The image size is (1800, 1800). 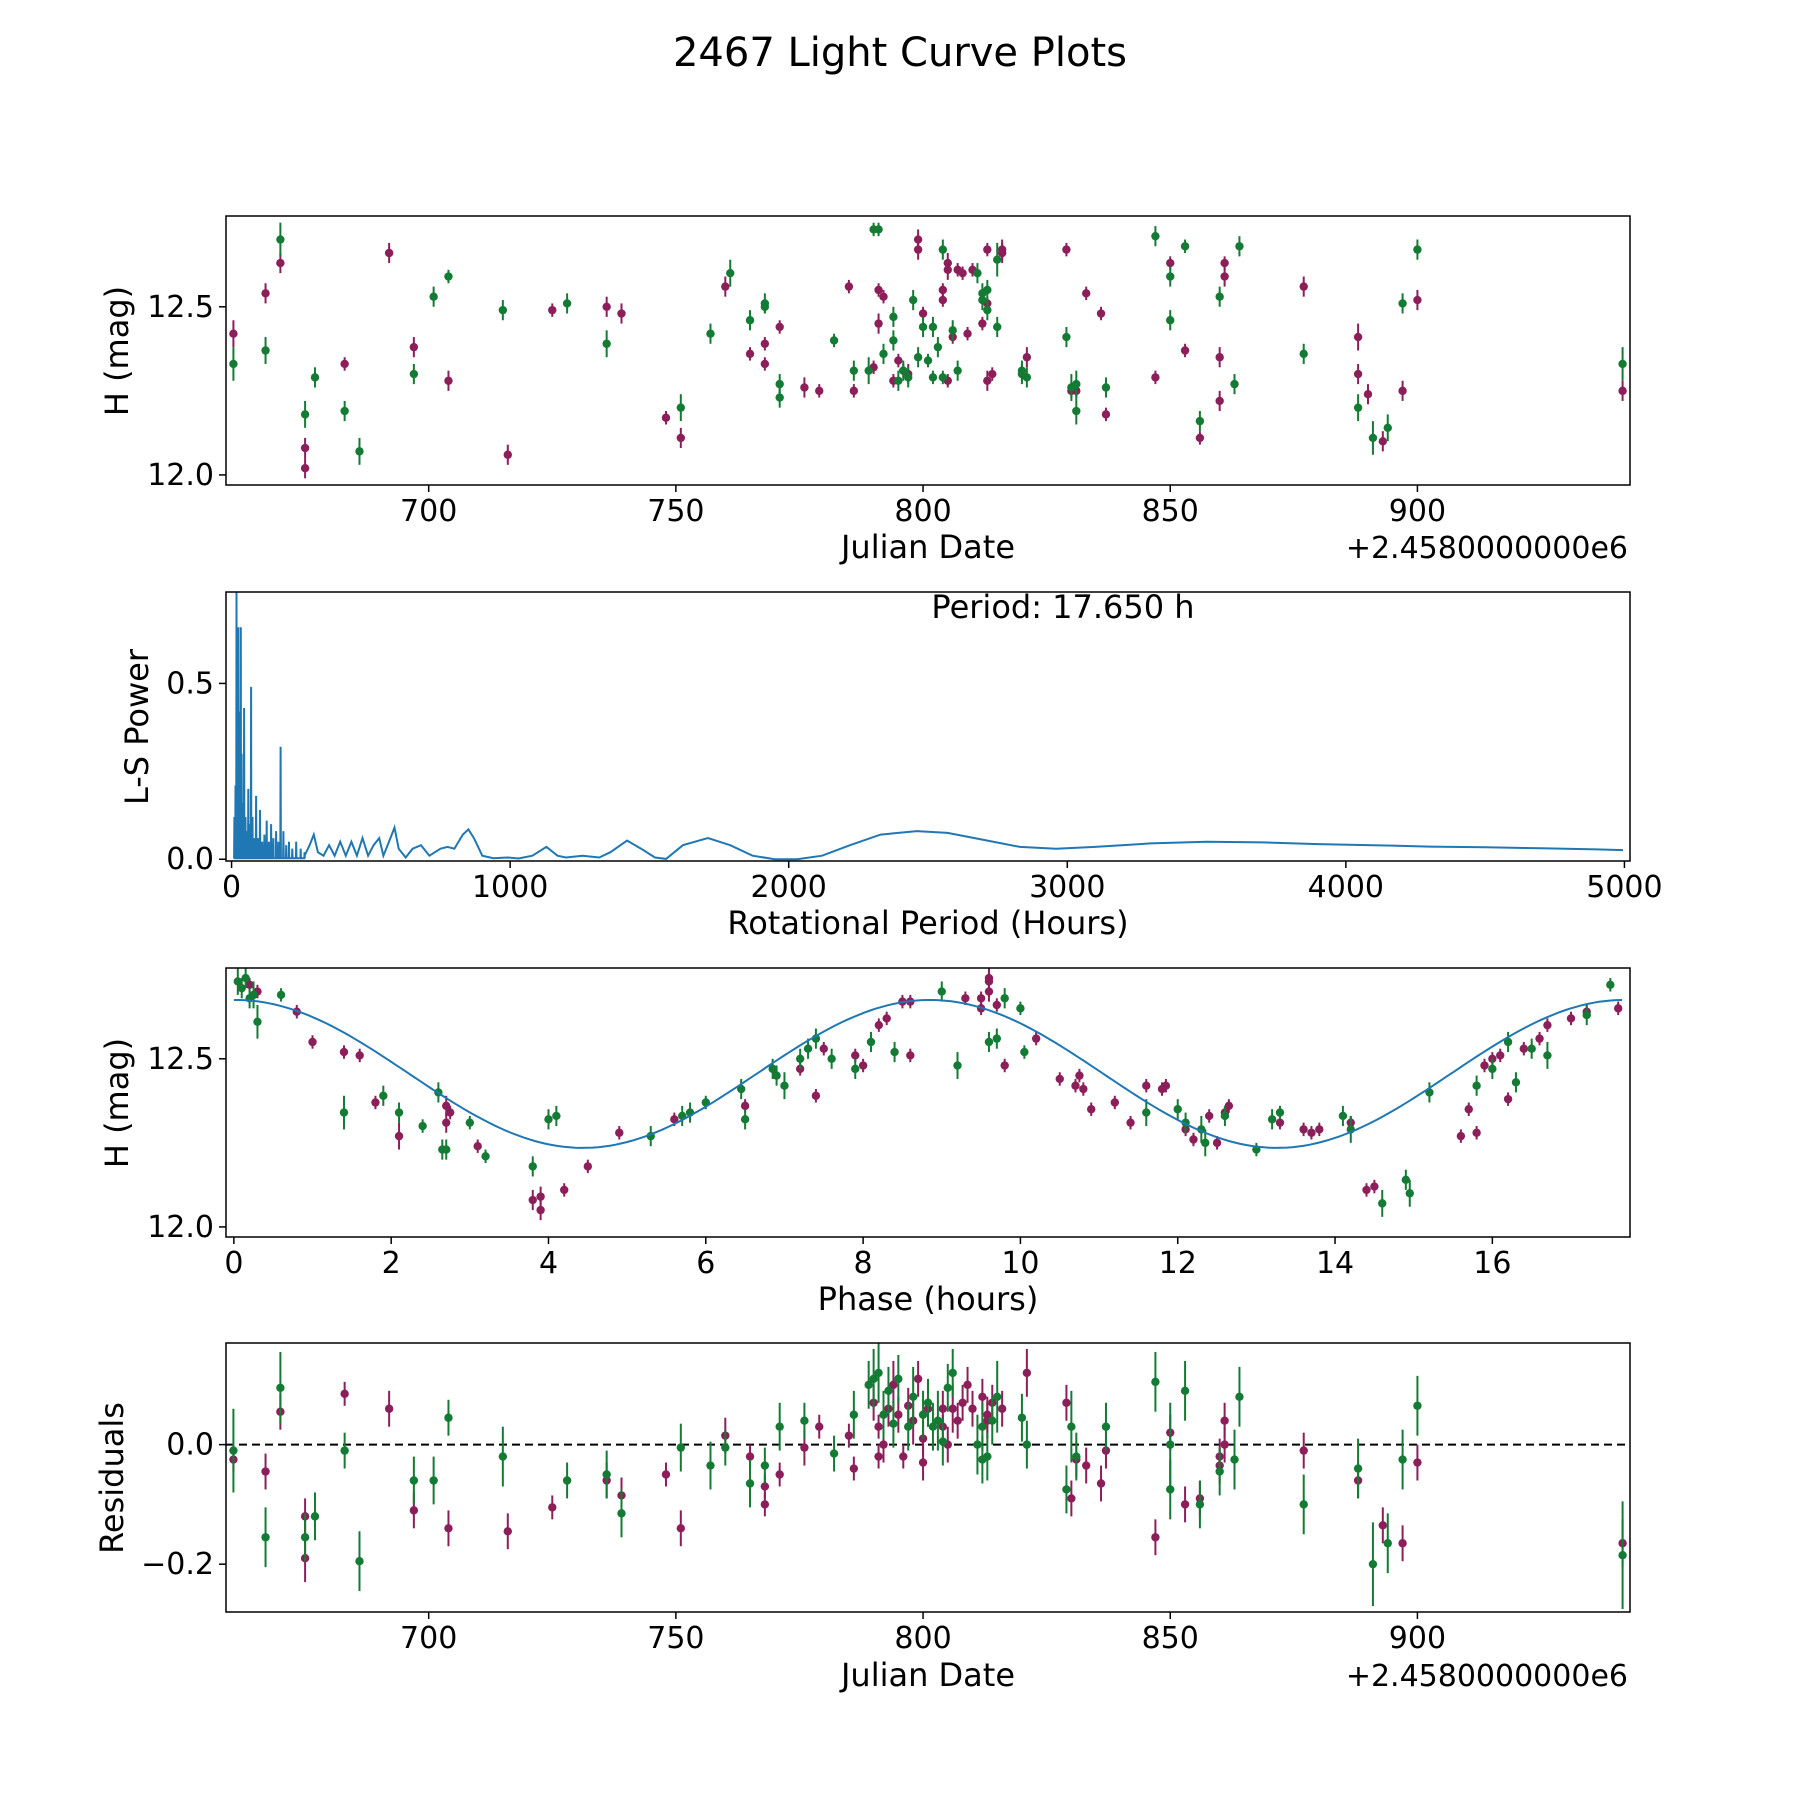 I want to click on phase-folded-xtick-label: 10, so click(x=1020, y=1263).